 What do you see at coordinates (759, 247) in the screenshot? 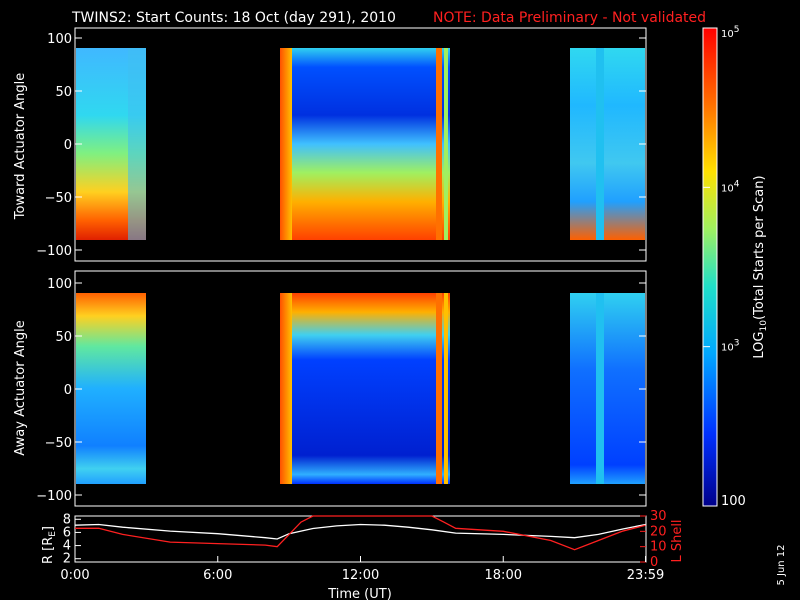
I see `colorbar-label-rest: (Total Starts per Scan)` at bounding box center [759, 247].